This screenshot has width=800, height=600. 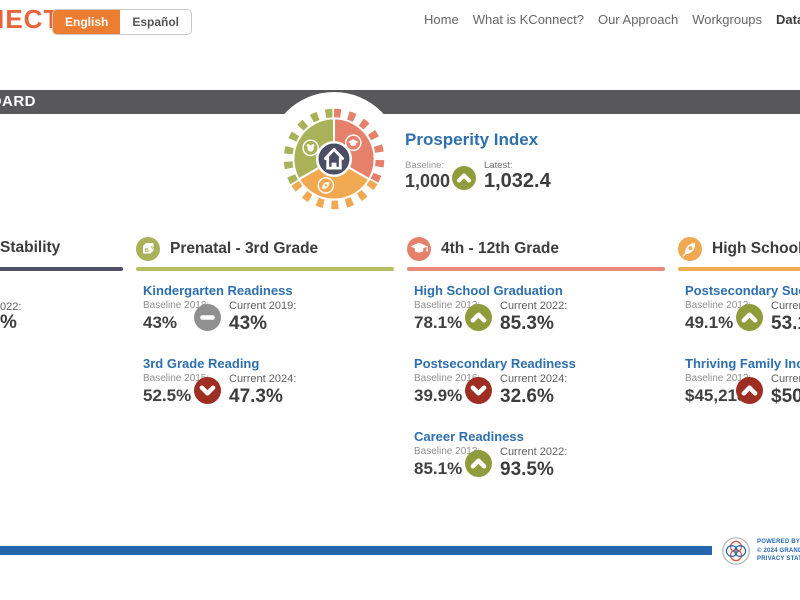 What do you see at coordinates (736, 551) in the screenshot?
I see `footer-rings-logo` at bounding box center [736, 551].